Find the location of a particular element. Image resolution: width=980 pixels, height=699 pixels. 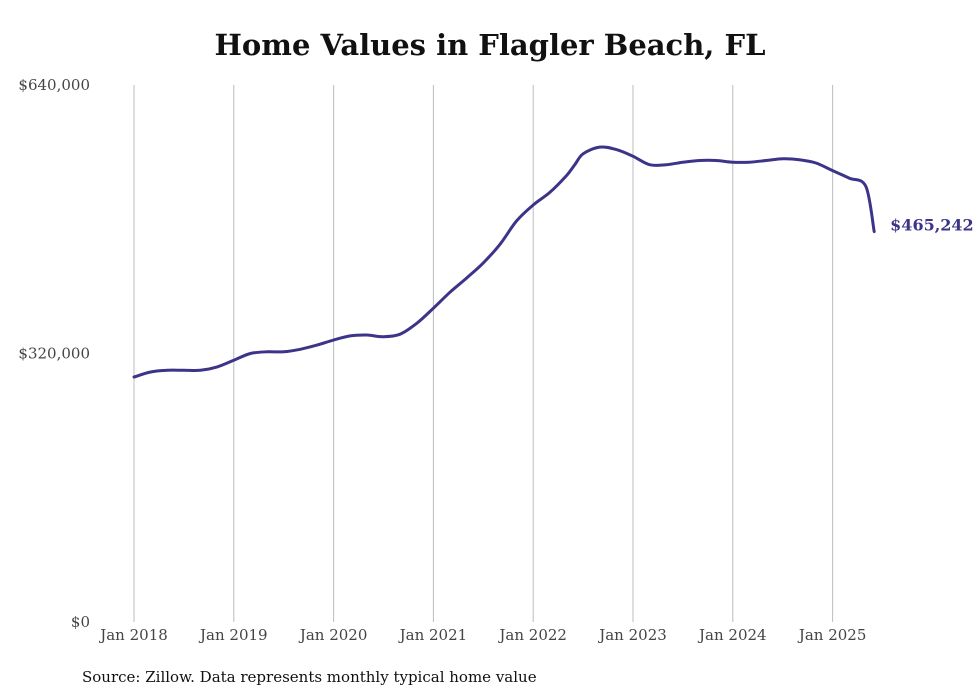

y-tick-label: $0 is located at coordinates (80, 622).